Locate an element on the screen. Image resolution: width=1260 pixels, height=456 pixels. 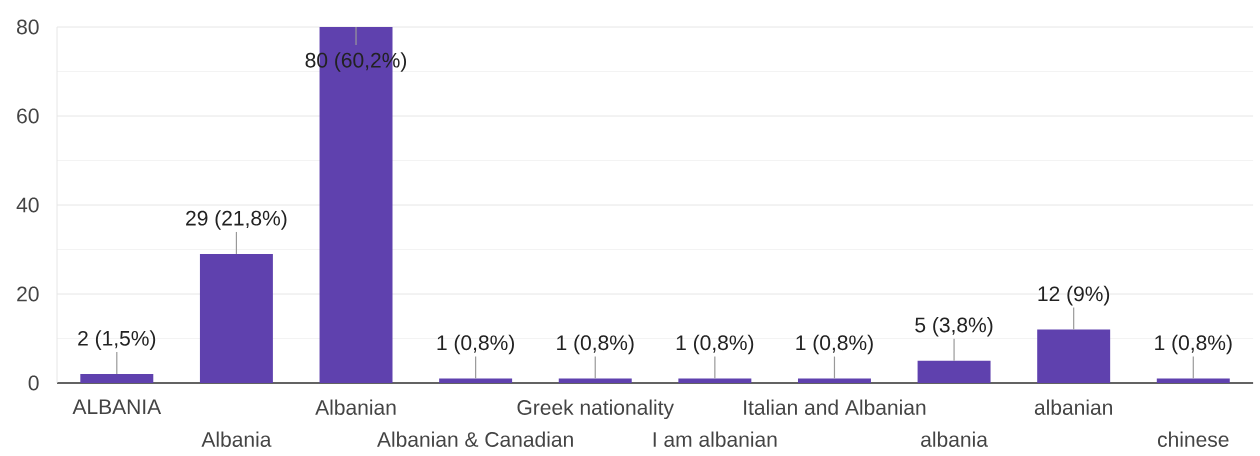
x-tick-label: Albanian & Canadian is located at coordinates (475, 439).